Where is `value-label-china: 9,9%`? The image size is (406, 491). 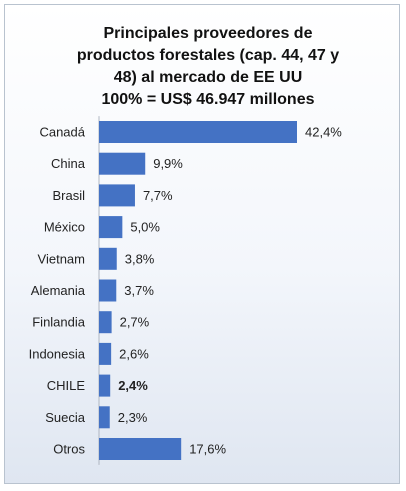
value-label-china: 9,9% is located at coordinates (168, 163).